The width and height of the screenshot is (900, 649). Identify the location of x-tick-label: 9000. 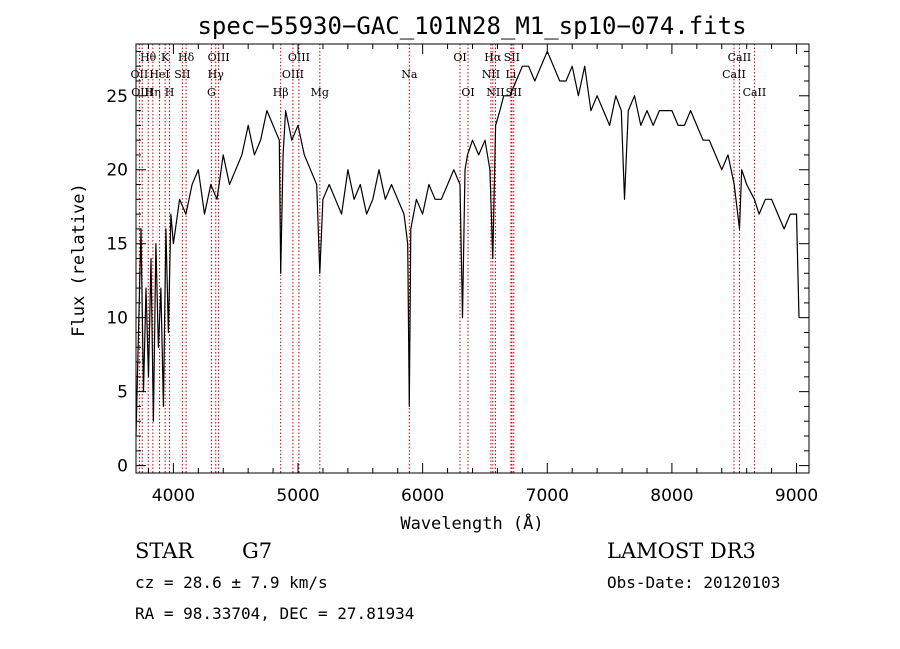
(796, 496).